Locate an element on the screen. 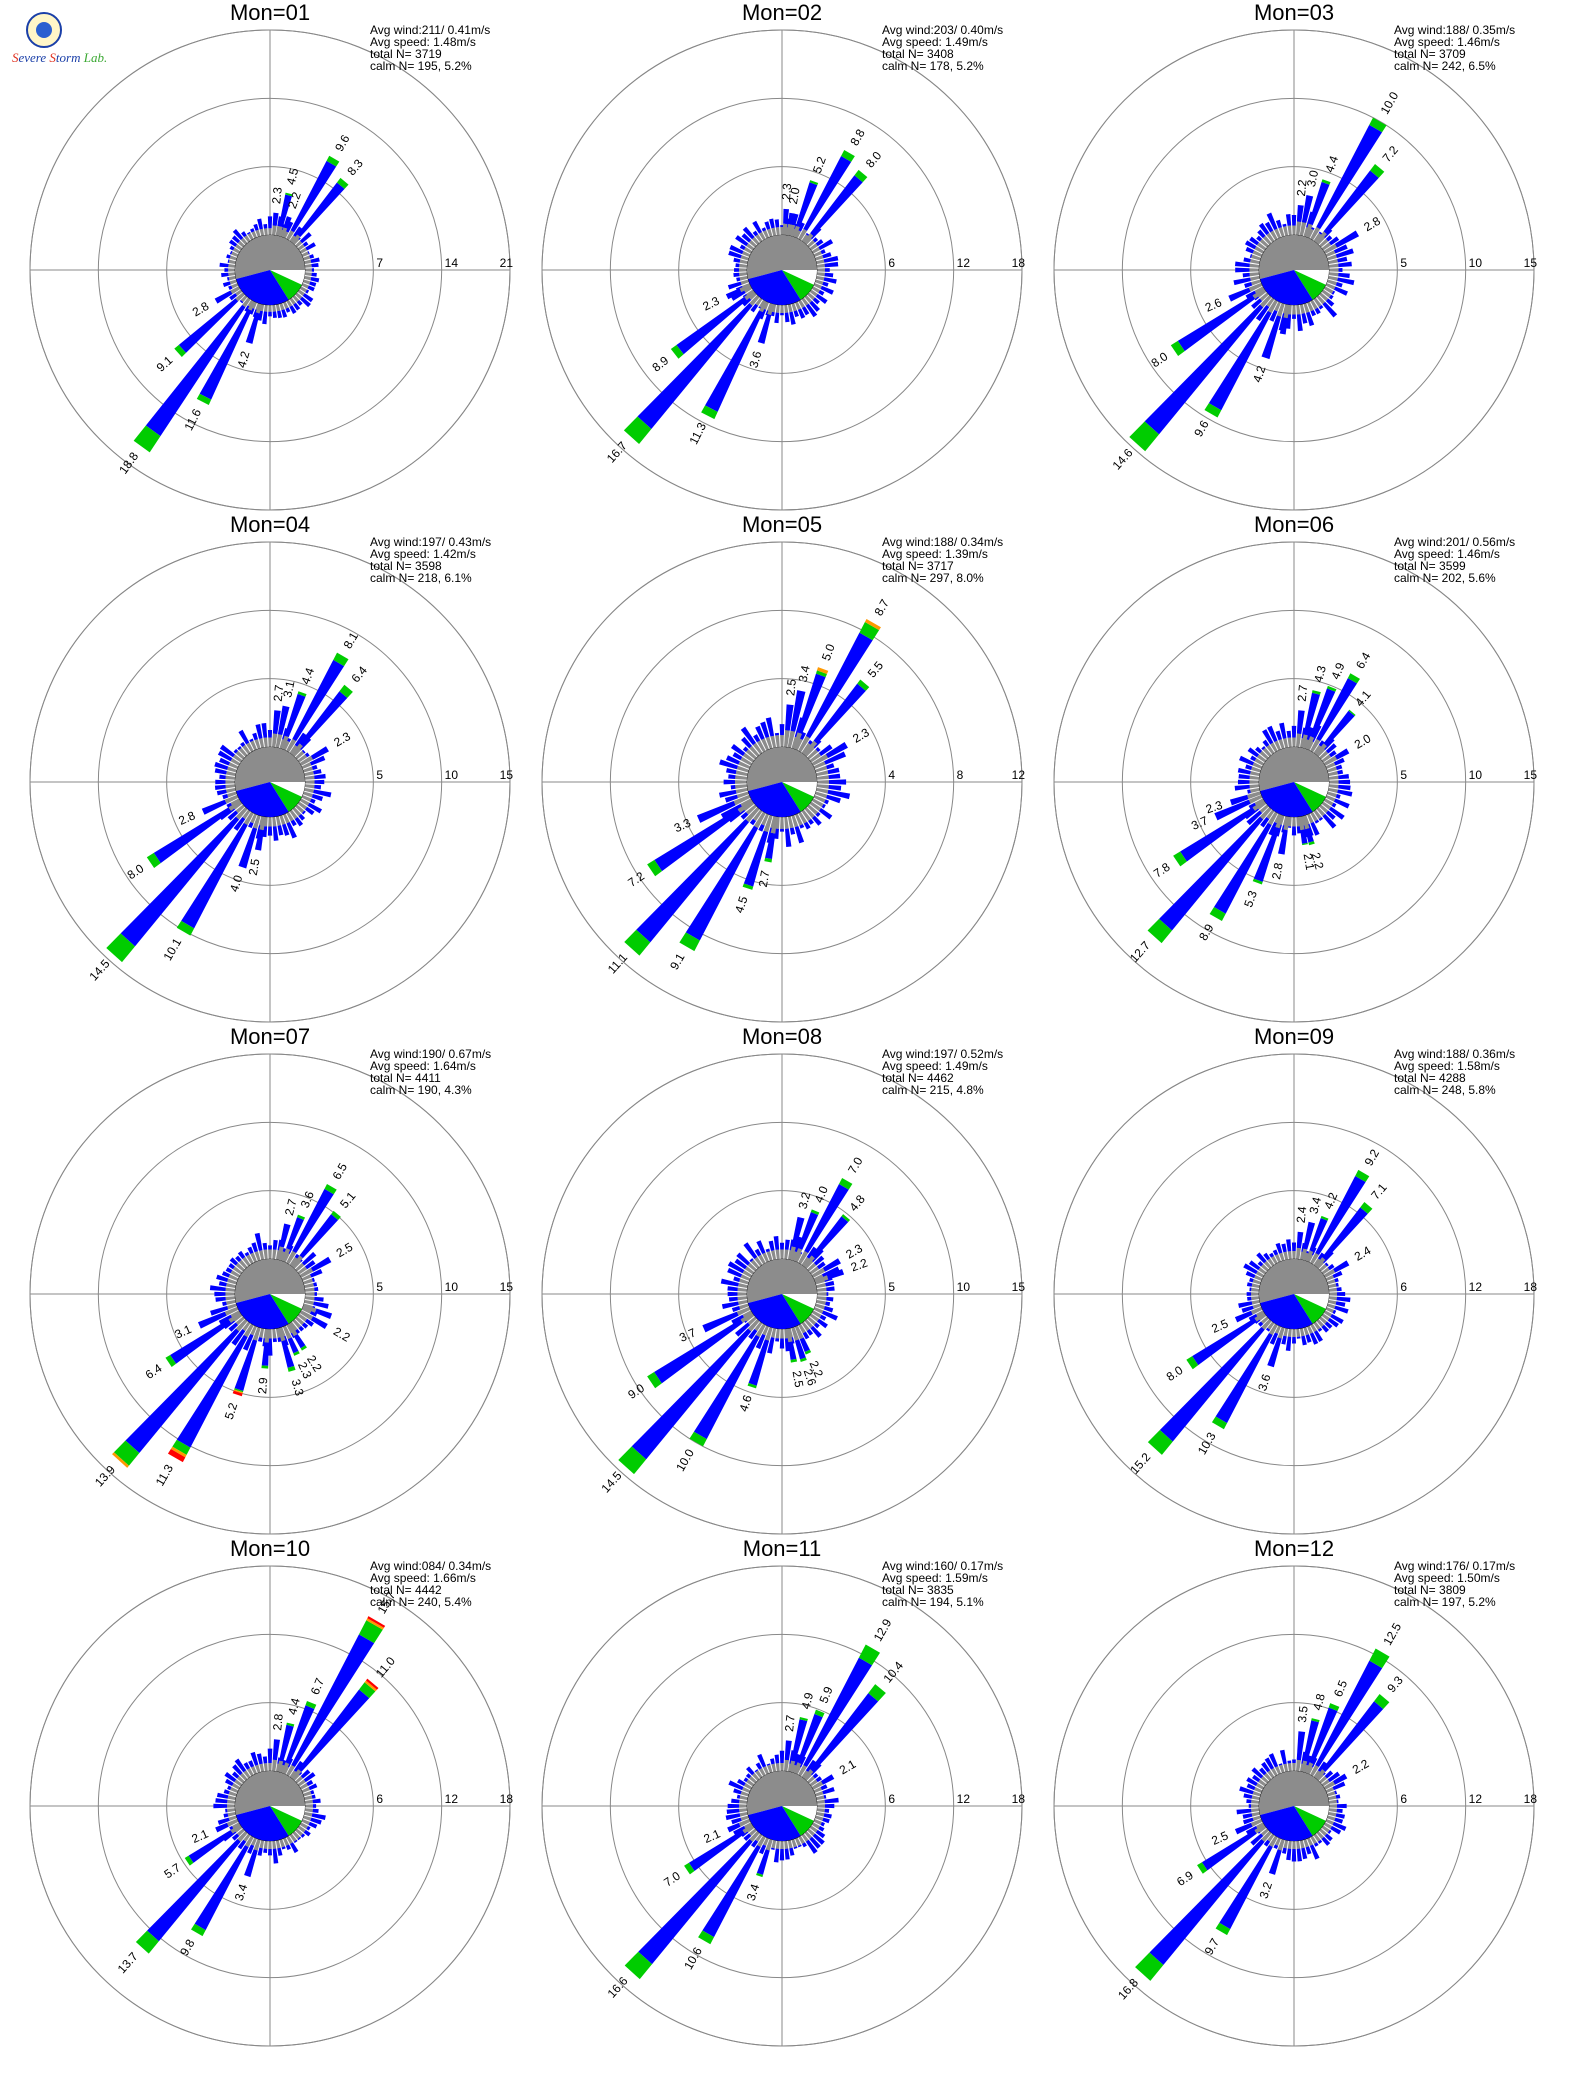 Image resolution: width=1580 pixels, height=2090 pixels. petal-value-label: 5.2 is located at coordinates (231, 1411).